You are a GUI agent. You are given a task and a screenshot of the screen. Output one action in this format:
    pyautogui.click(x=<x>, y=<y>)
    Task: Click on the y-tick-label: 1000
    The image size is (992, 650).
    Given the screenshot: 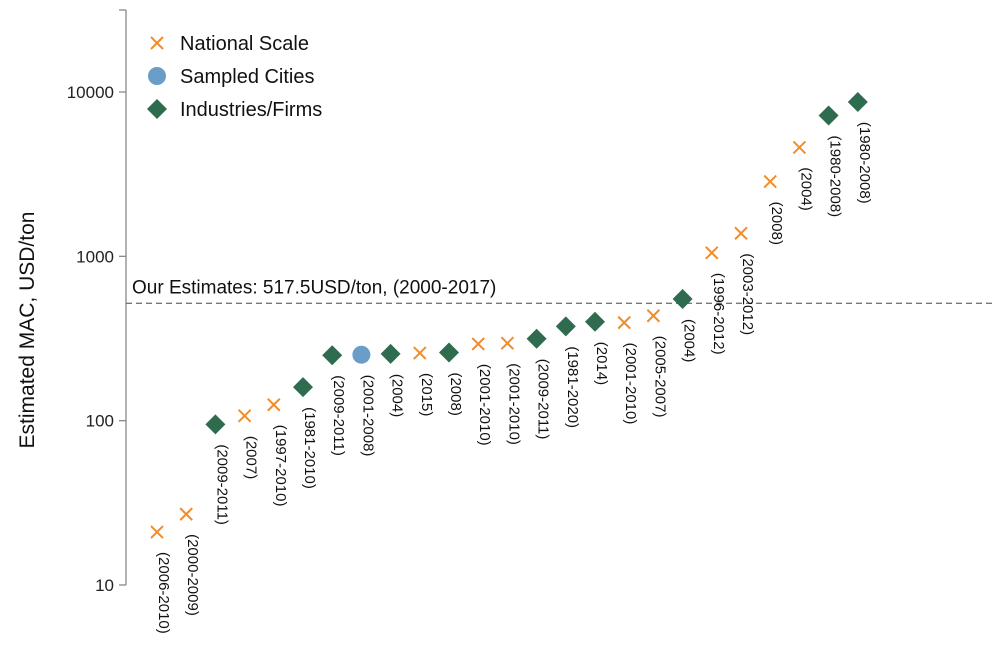 What is the action you would take?
    pyautogui.click(x=95, y=256)
    